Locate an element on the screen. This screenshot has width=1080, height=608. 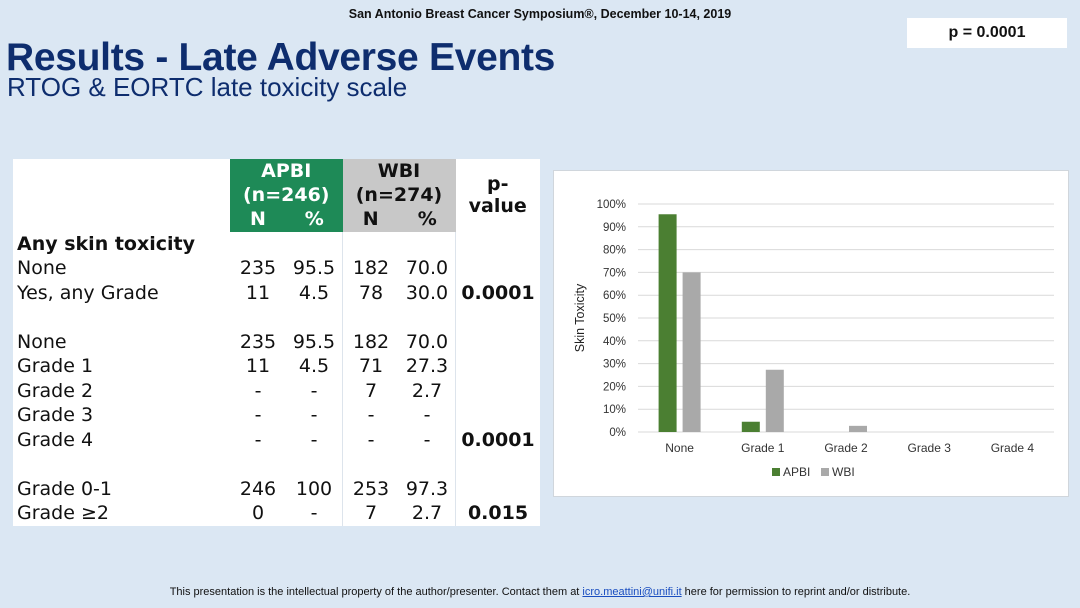
table-row: Grade 2- -7 2.7 is located at coordinates (277, 391).